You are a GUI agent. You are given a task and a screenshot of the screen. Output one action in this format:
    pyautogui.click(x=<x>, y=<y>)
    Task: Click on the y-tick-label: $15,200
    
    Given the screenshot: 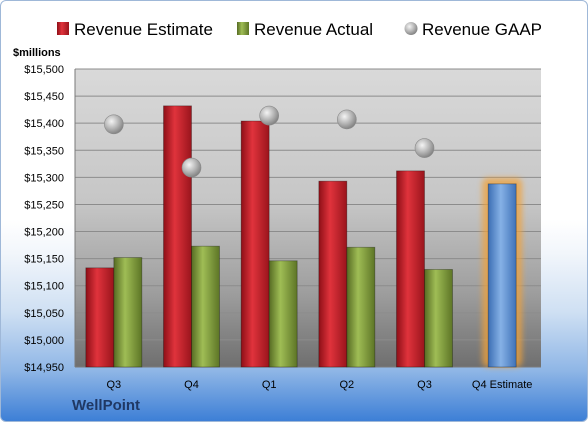 What is the action you would take?
    pyautogui.click(x=44, y=233)
    